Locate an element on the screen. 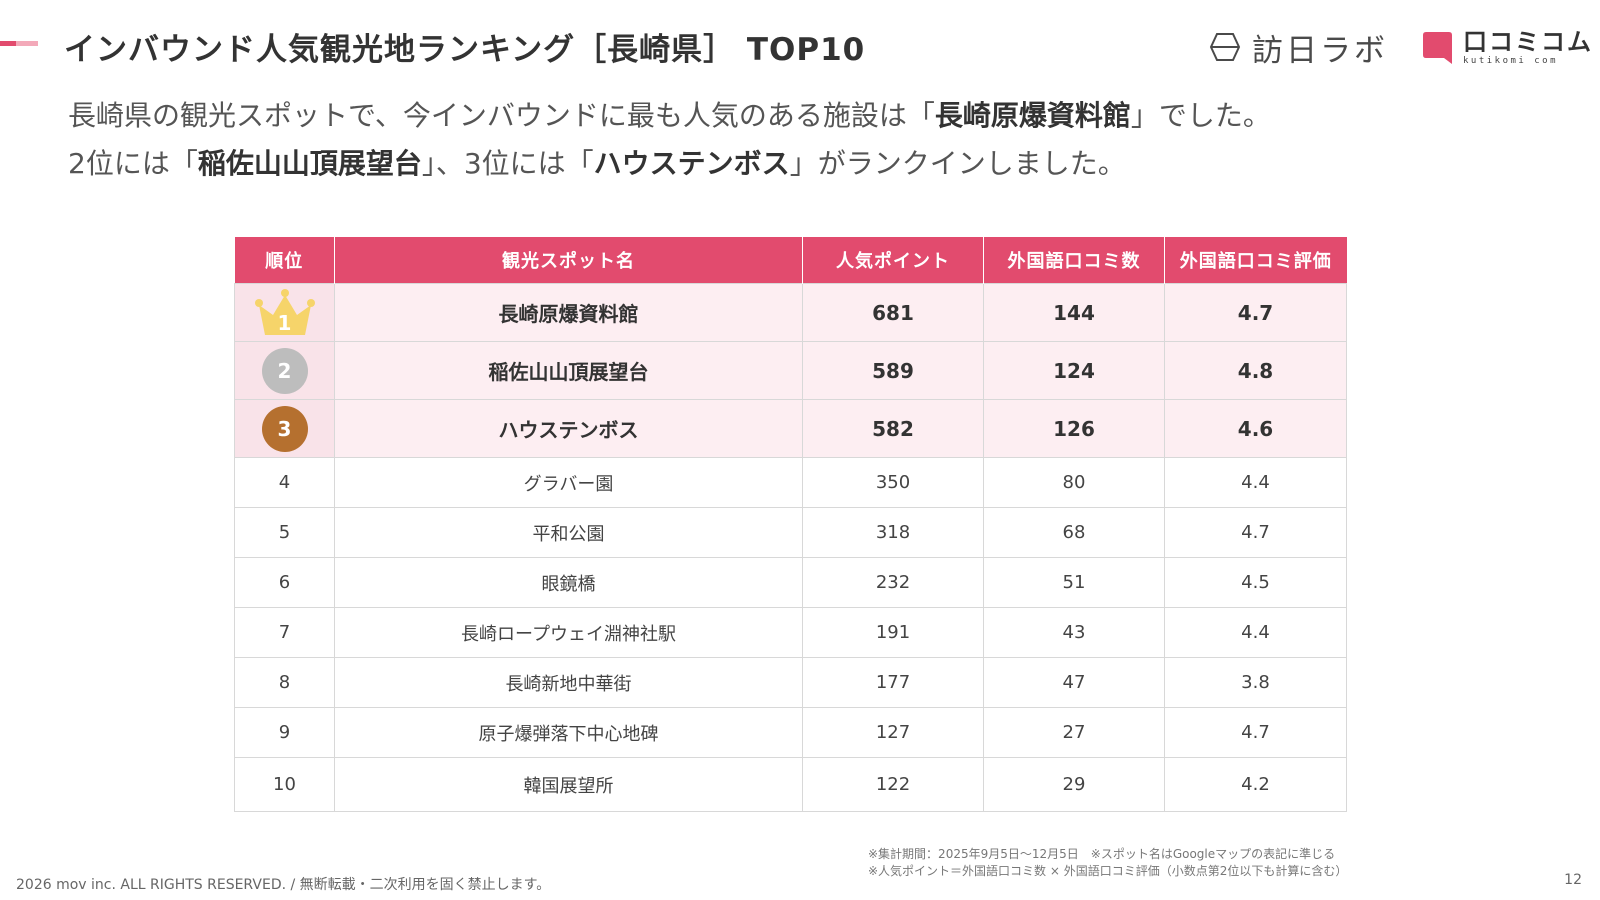  table-row: 6 眼鏡橋 232 51 4.5 is located at coordinates (790, 582).